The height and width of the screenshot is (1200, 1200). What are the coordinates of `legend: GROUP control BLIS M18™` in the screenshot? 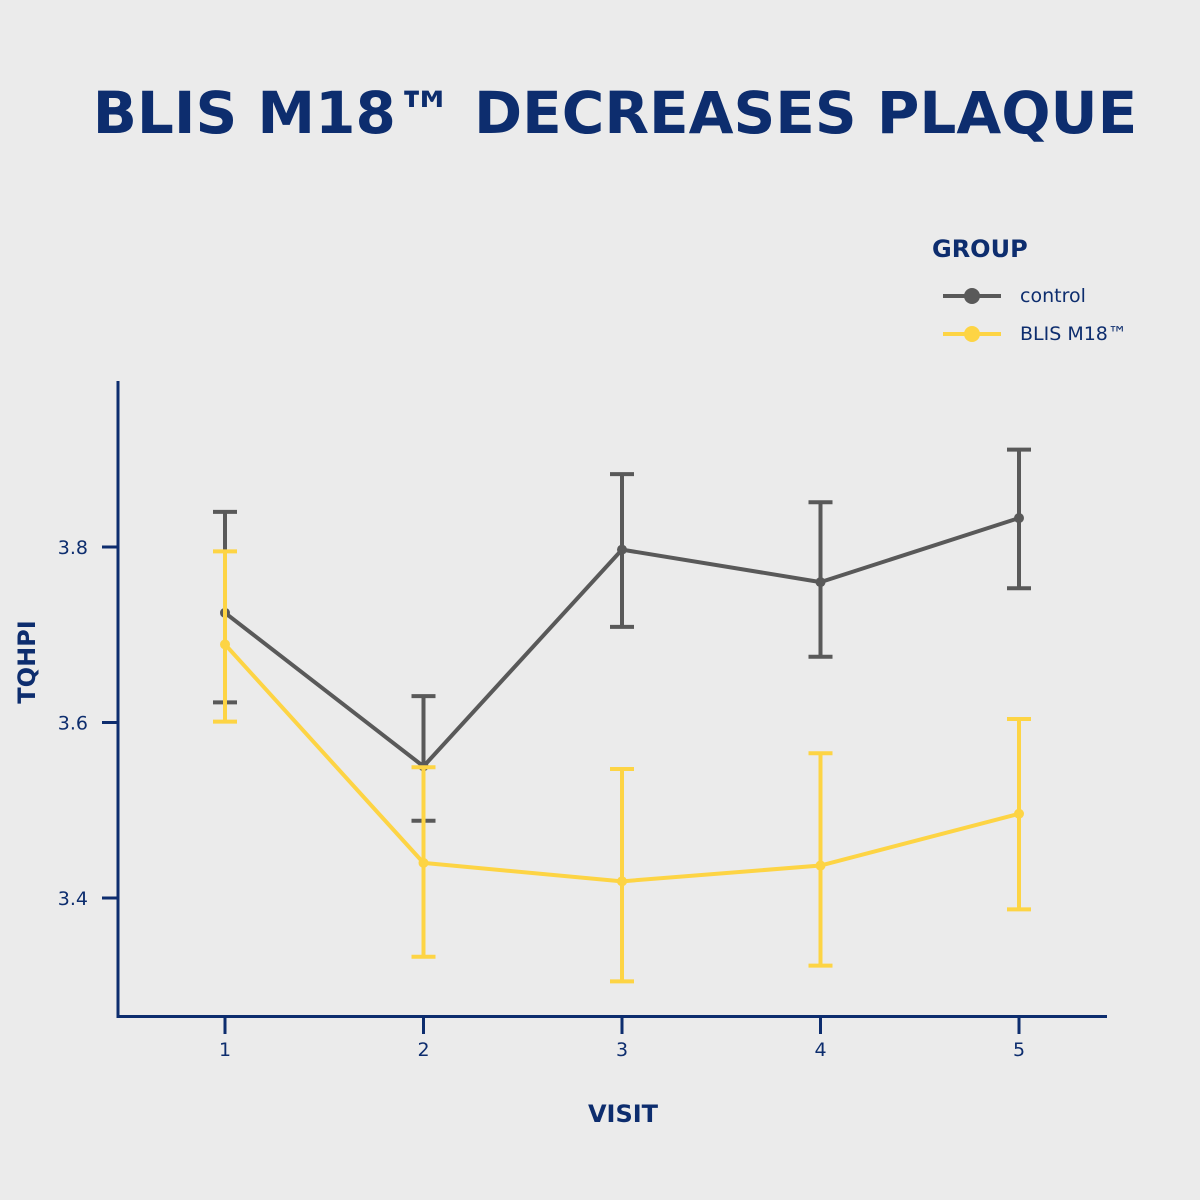 It's located at (1029, 290).